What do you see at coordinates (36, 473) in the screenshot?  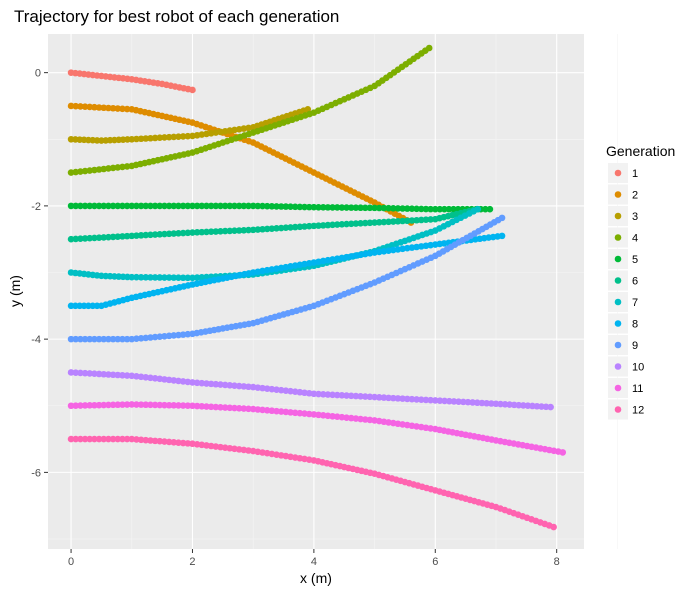 I see `y-tick-label: -6` at bounding box center [36, 473].